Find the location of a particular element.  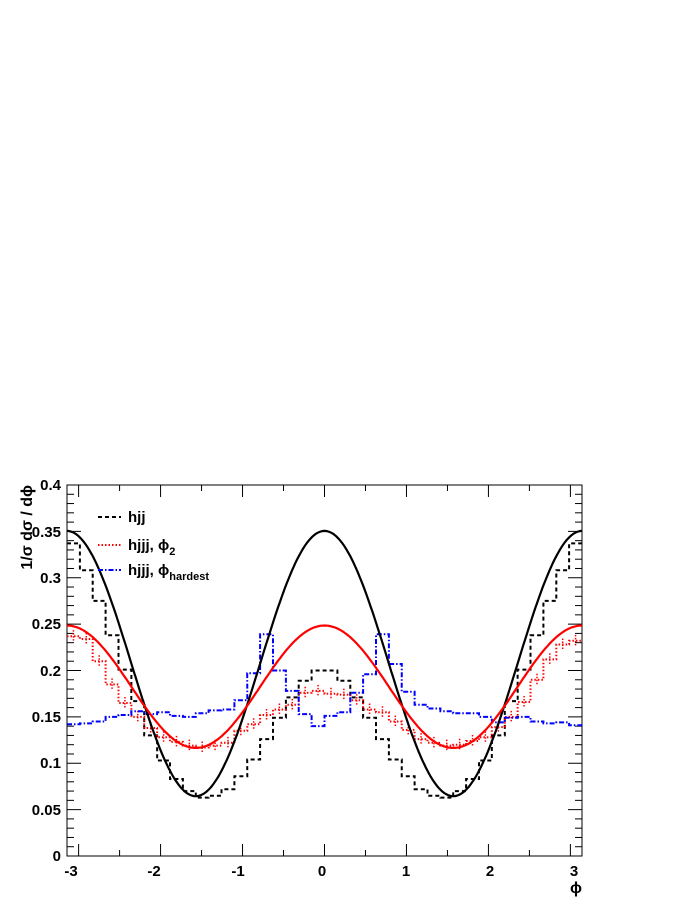

legend-label-hjjj-phihardest-base: hjjj, ϕ is located at coordinates (148, 570).